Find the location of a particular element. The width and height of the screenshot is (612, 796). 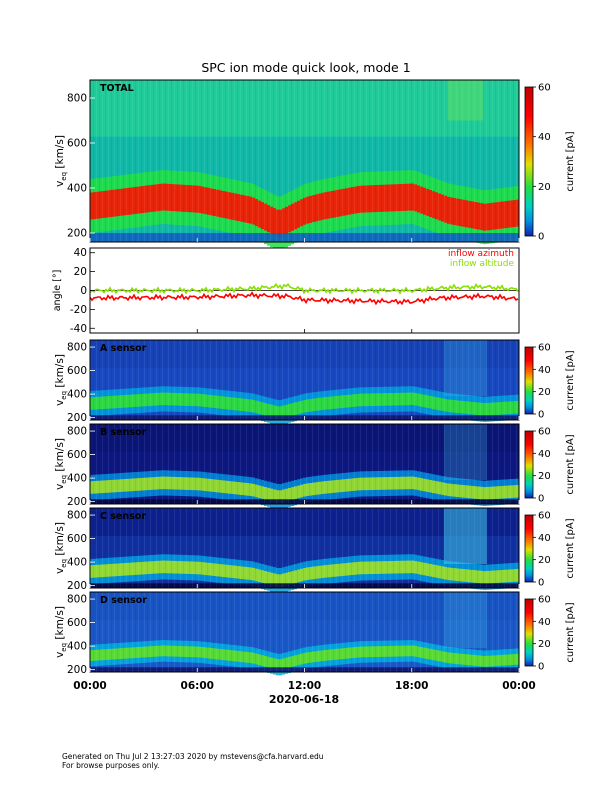

y-tick-label-1-0: -40 is located at coordinates (78, 329).